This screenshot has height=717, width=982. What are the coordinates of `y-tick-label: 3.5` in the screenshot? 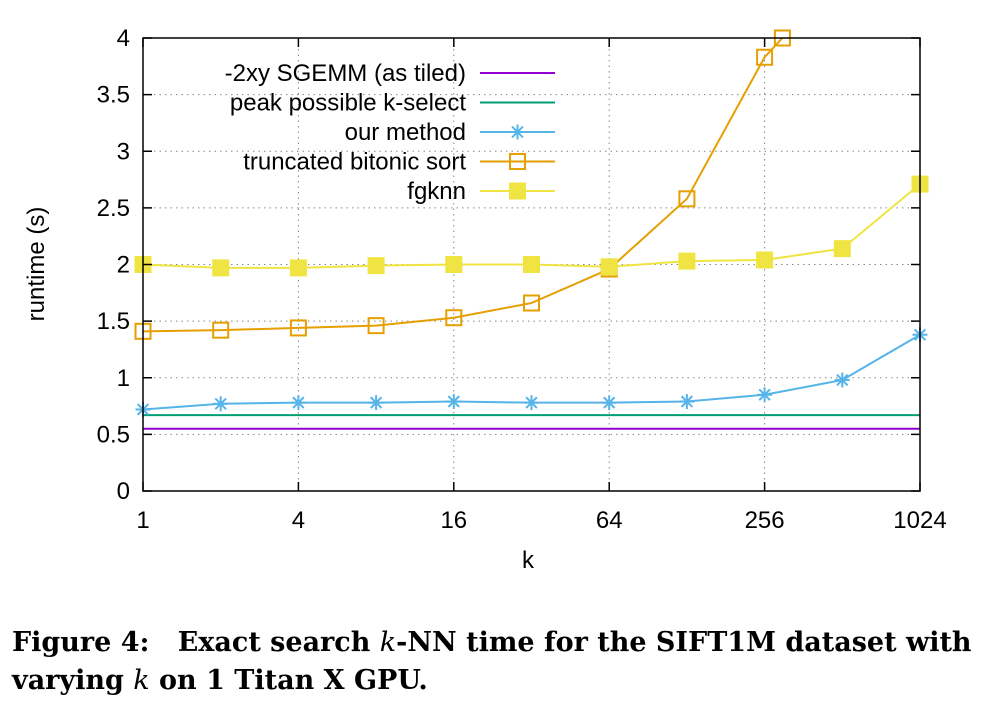 It's located at (113, 95).